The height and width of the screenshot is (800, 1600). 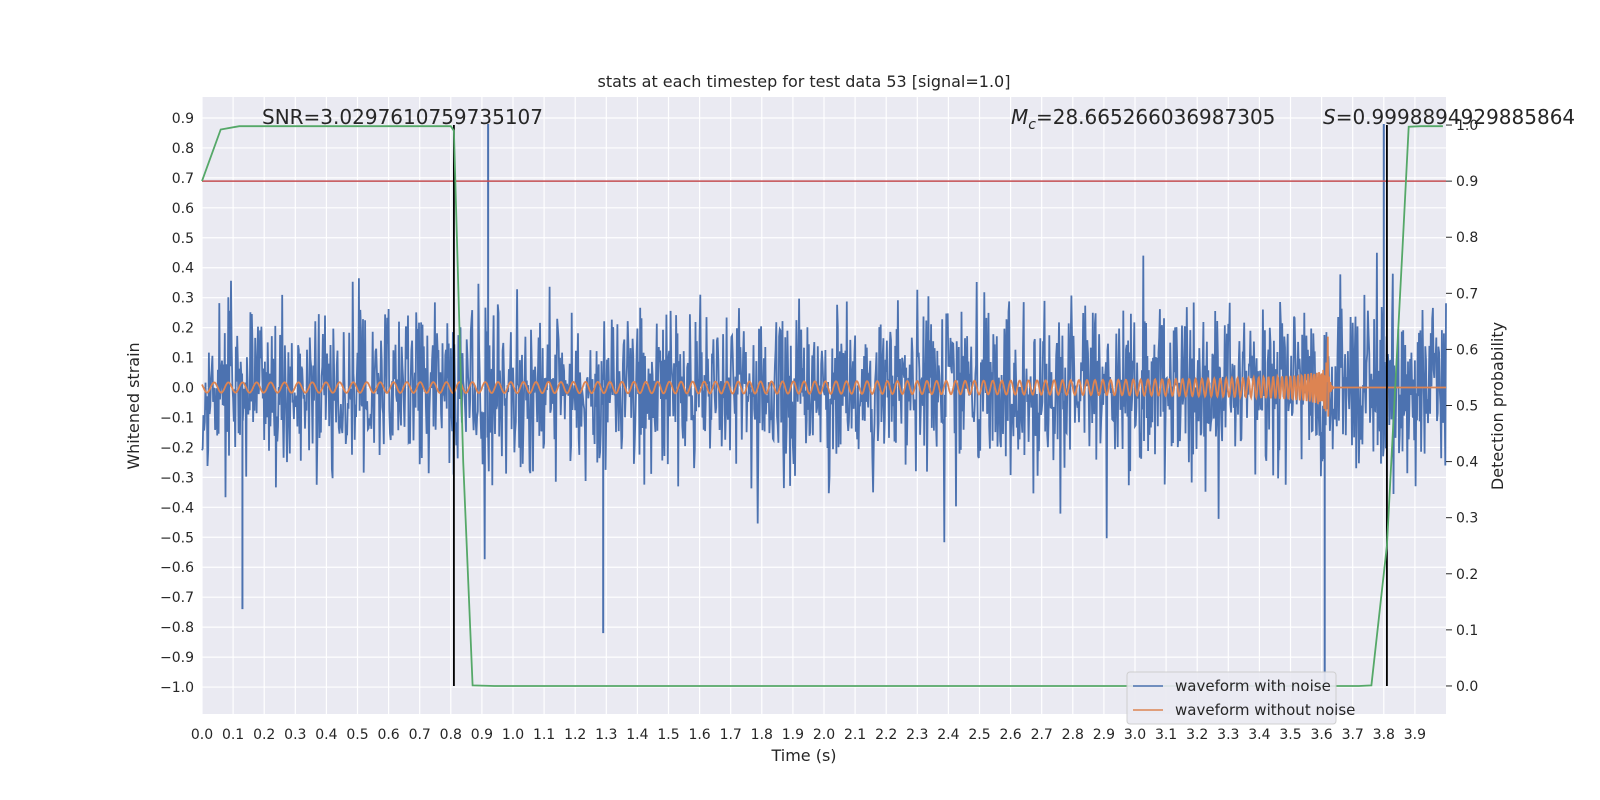 I want to click on y-tick-label: −1.0, so click(x=177, y=688).